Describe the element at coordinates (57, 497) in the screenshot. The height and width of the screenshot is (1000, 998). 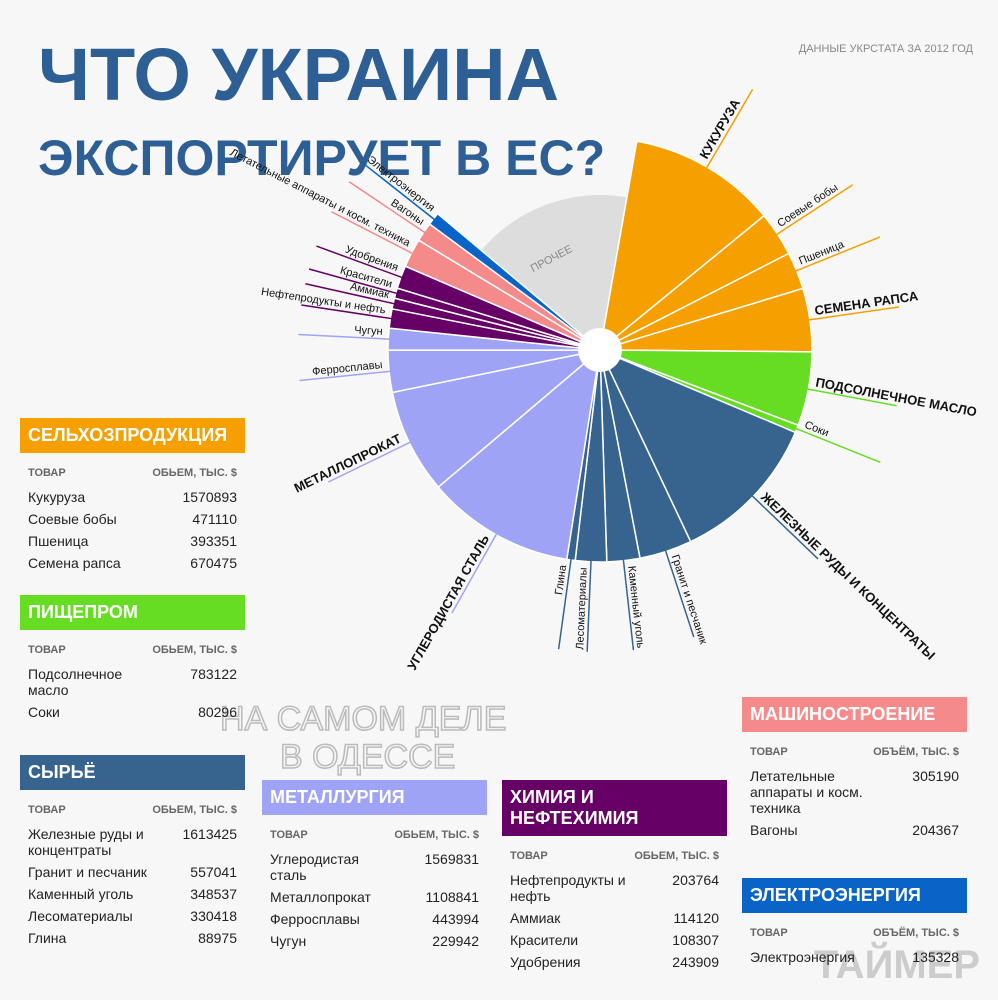
I see `item-label: Кукуруза` at that location.